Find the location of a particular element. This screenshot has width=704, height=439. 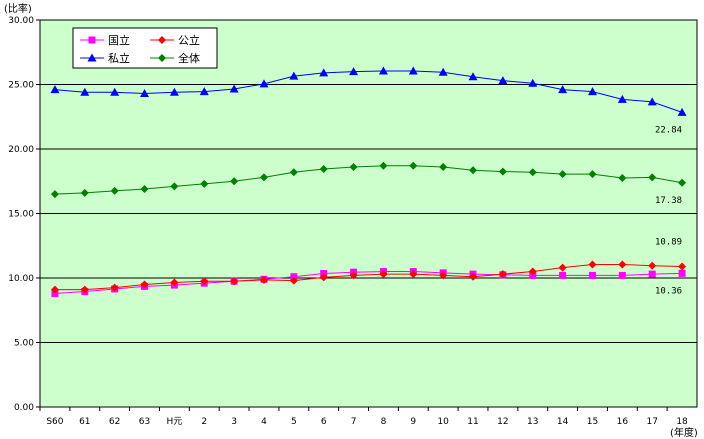

series-公立 is located at coordinates (368, 277).